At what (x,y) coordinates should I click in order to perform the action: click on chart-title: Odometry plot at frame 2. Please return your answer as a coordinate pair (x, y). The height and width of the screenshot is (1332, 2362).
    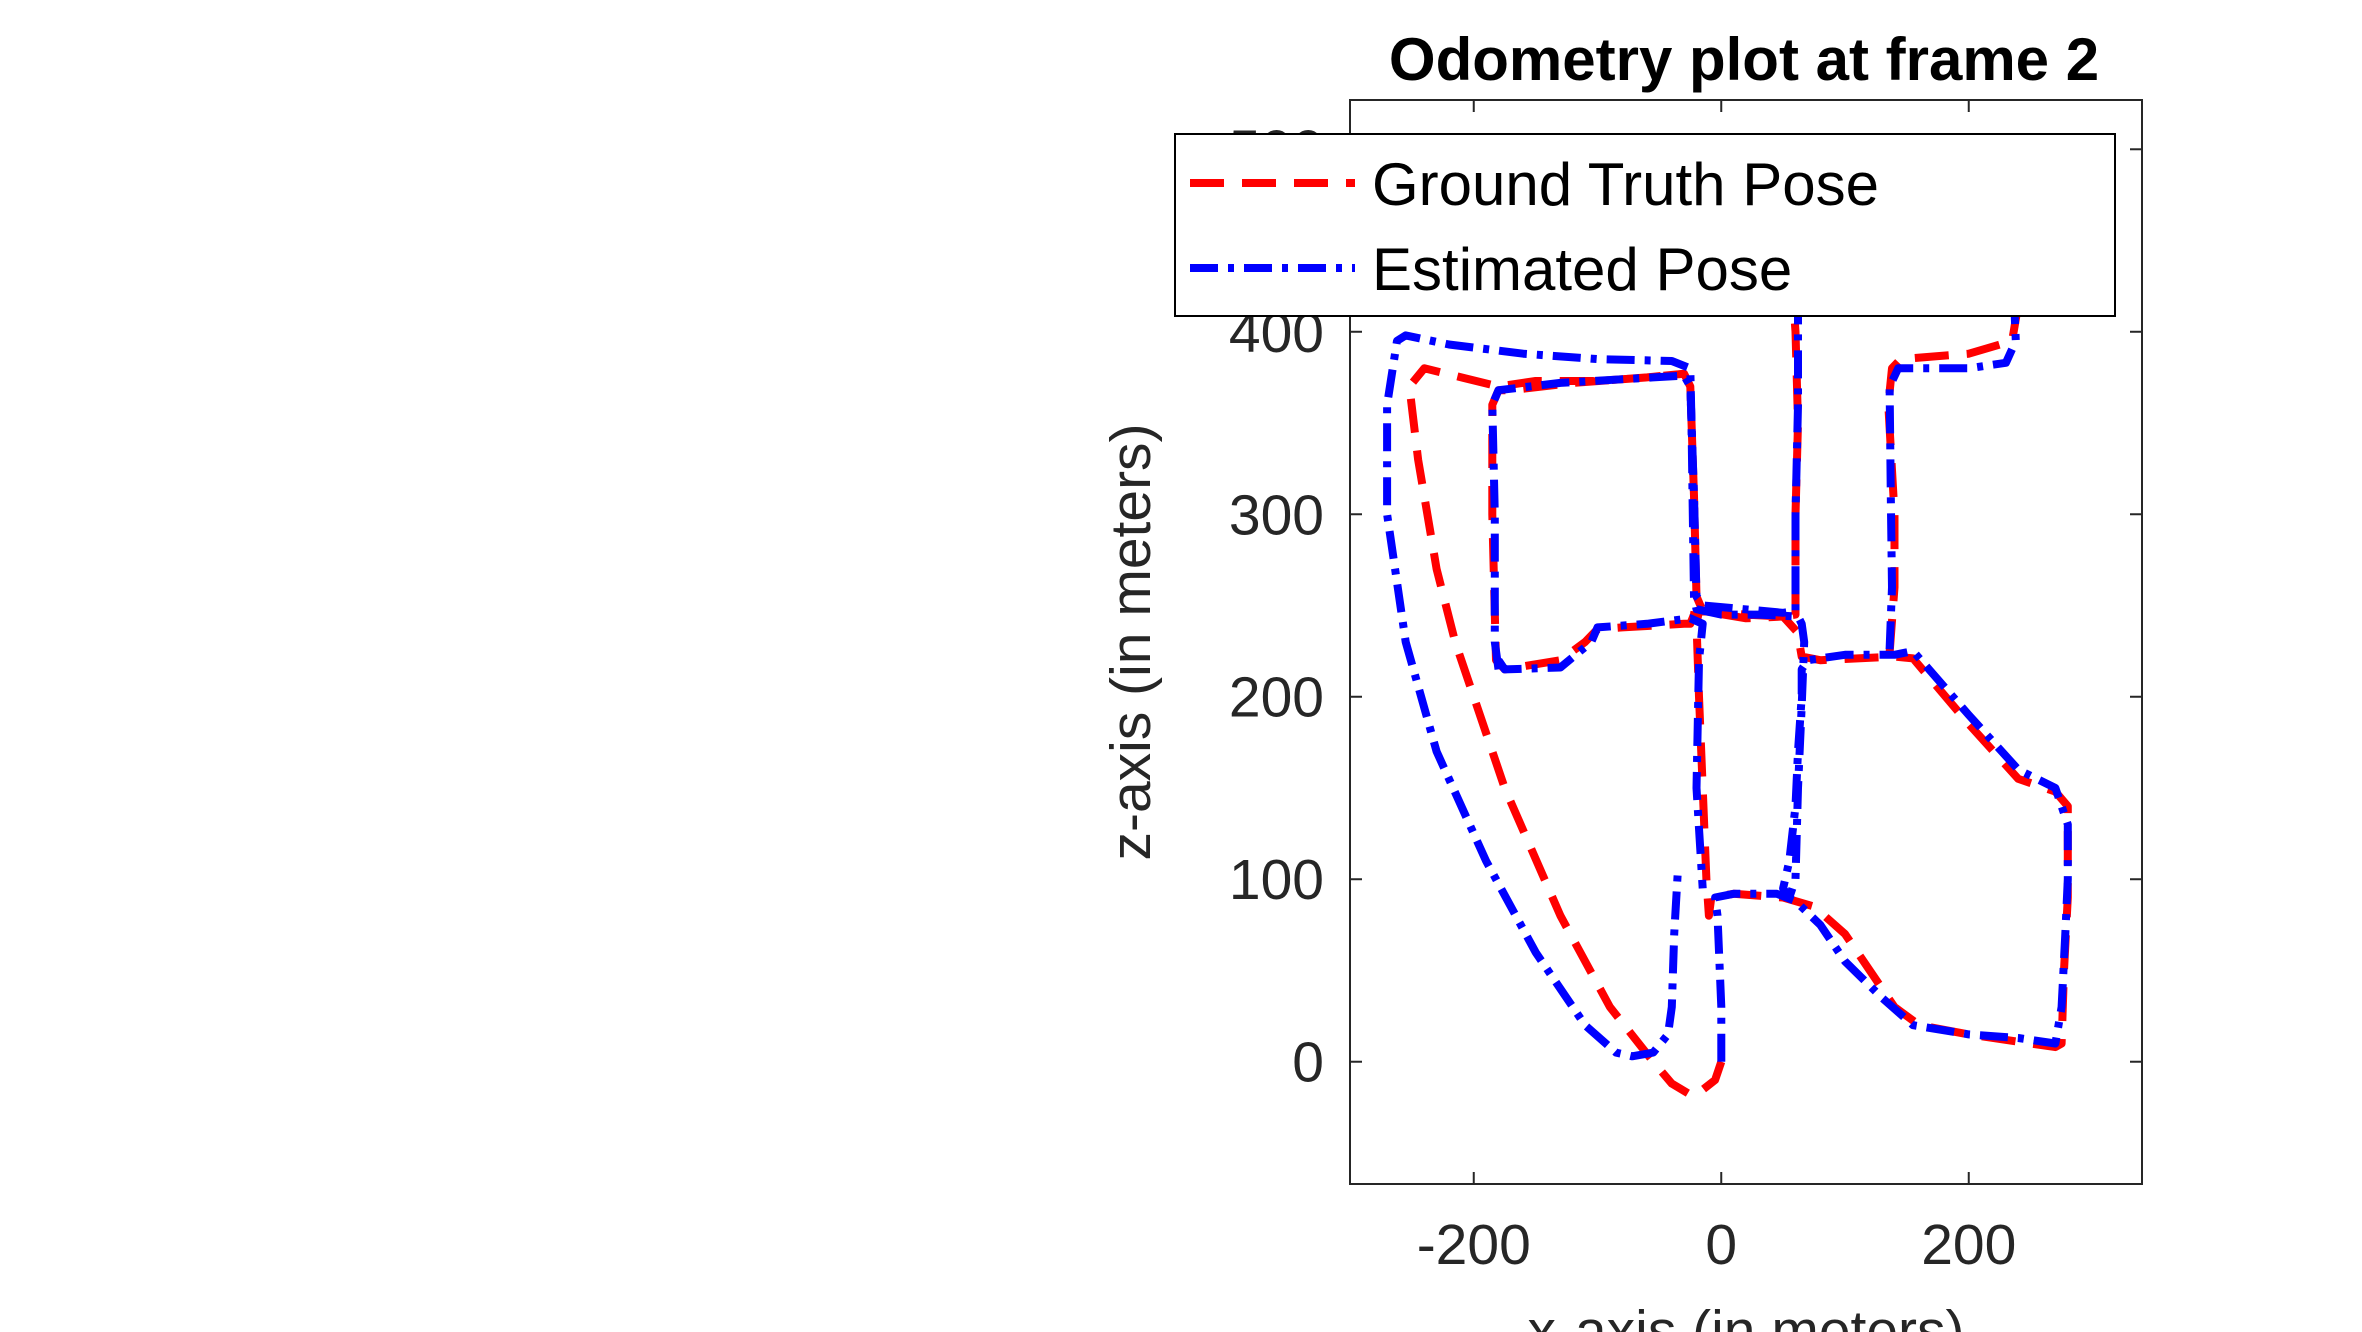
    Looking at the image, I should click on (1744, 59).